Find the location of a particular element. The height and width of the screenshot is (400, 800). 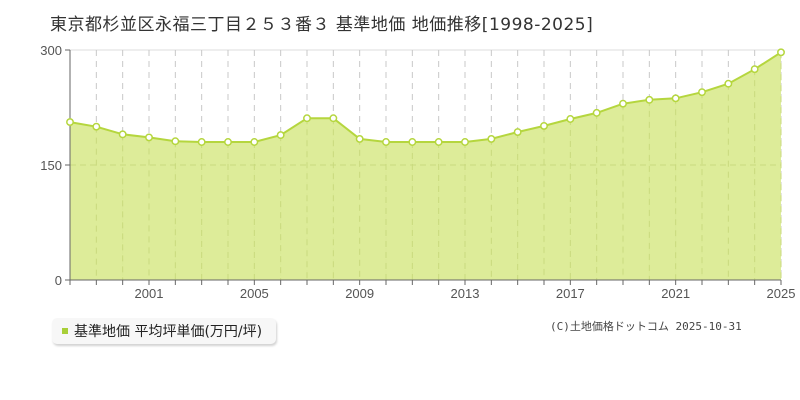

y-tick-label: 0 is located at coordinates (58, 280).